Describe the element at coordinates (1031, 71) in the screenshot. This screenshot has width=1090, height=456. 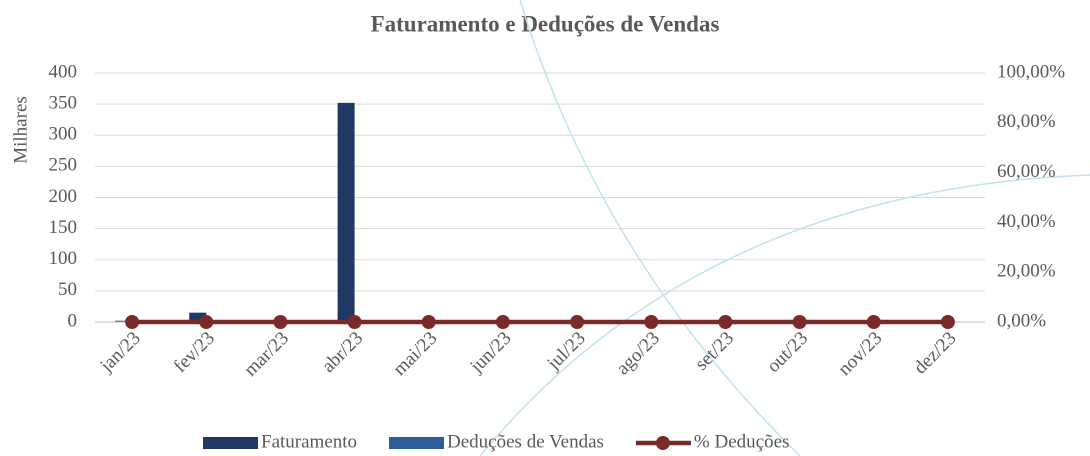
I see `y2-tick-label: 100,00%` at that location.